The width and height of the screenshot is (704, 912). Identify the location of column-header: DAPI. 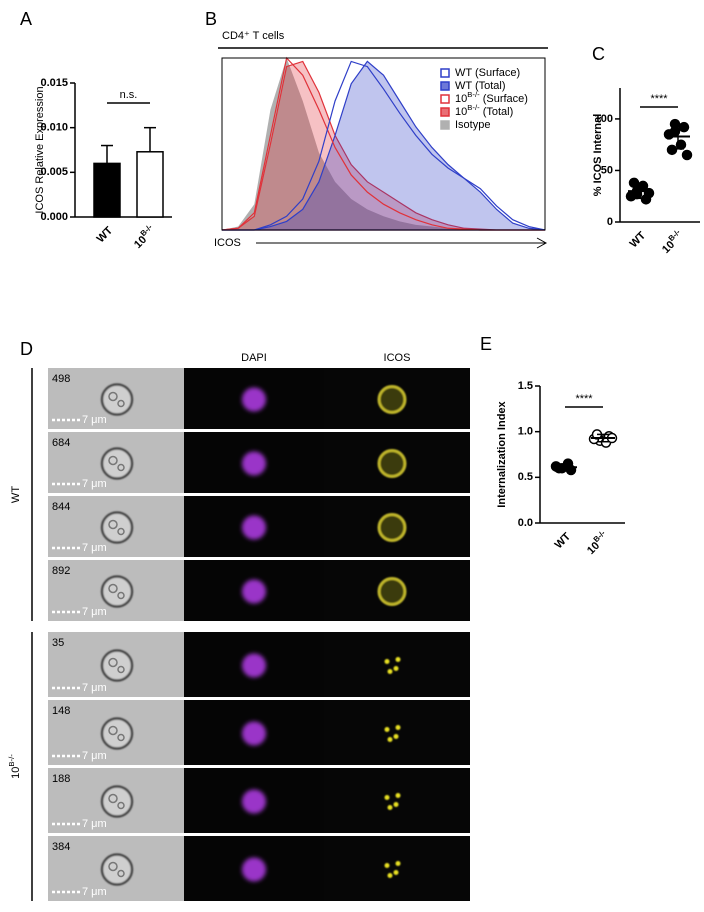
(254, 358).